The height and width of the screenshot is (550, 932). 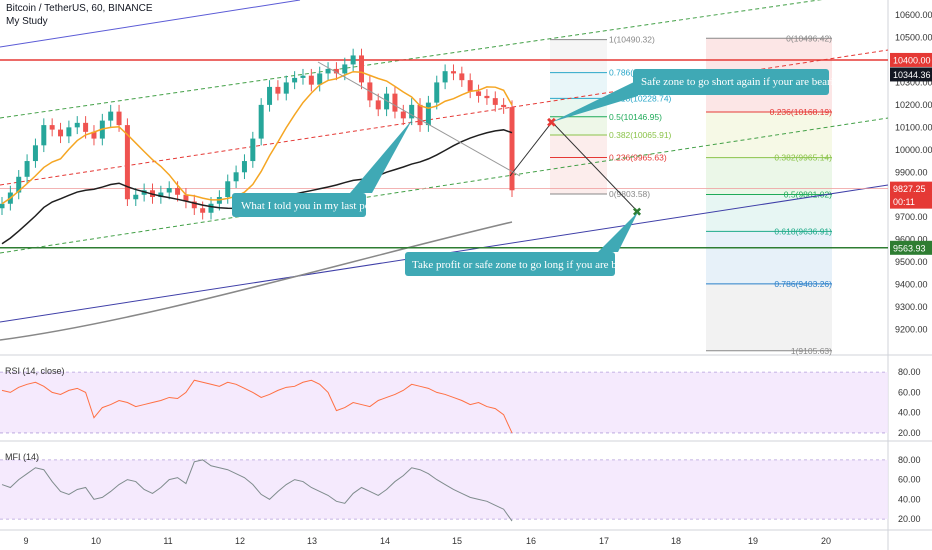 What do you see at coordinates (909, 189) in the screenshot?
I see `badge-current: 9827.25` at bounding box center [909, 189].